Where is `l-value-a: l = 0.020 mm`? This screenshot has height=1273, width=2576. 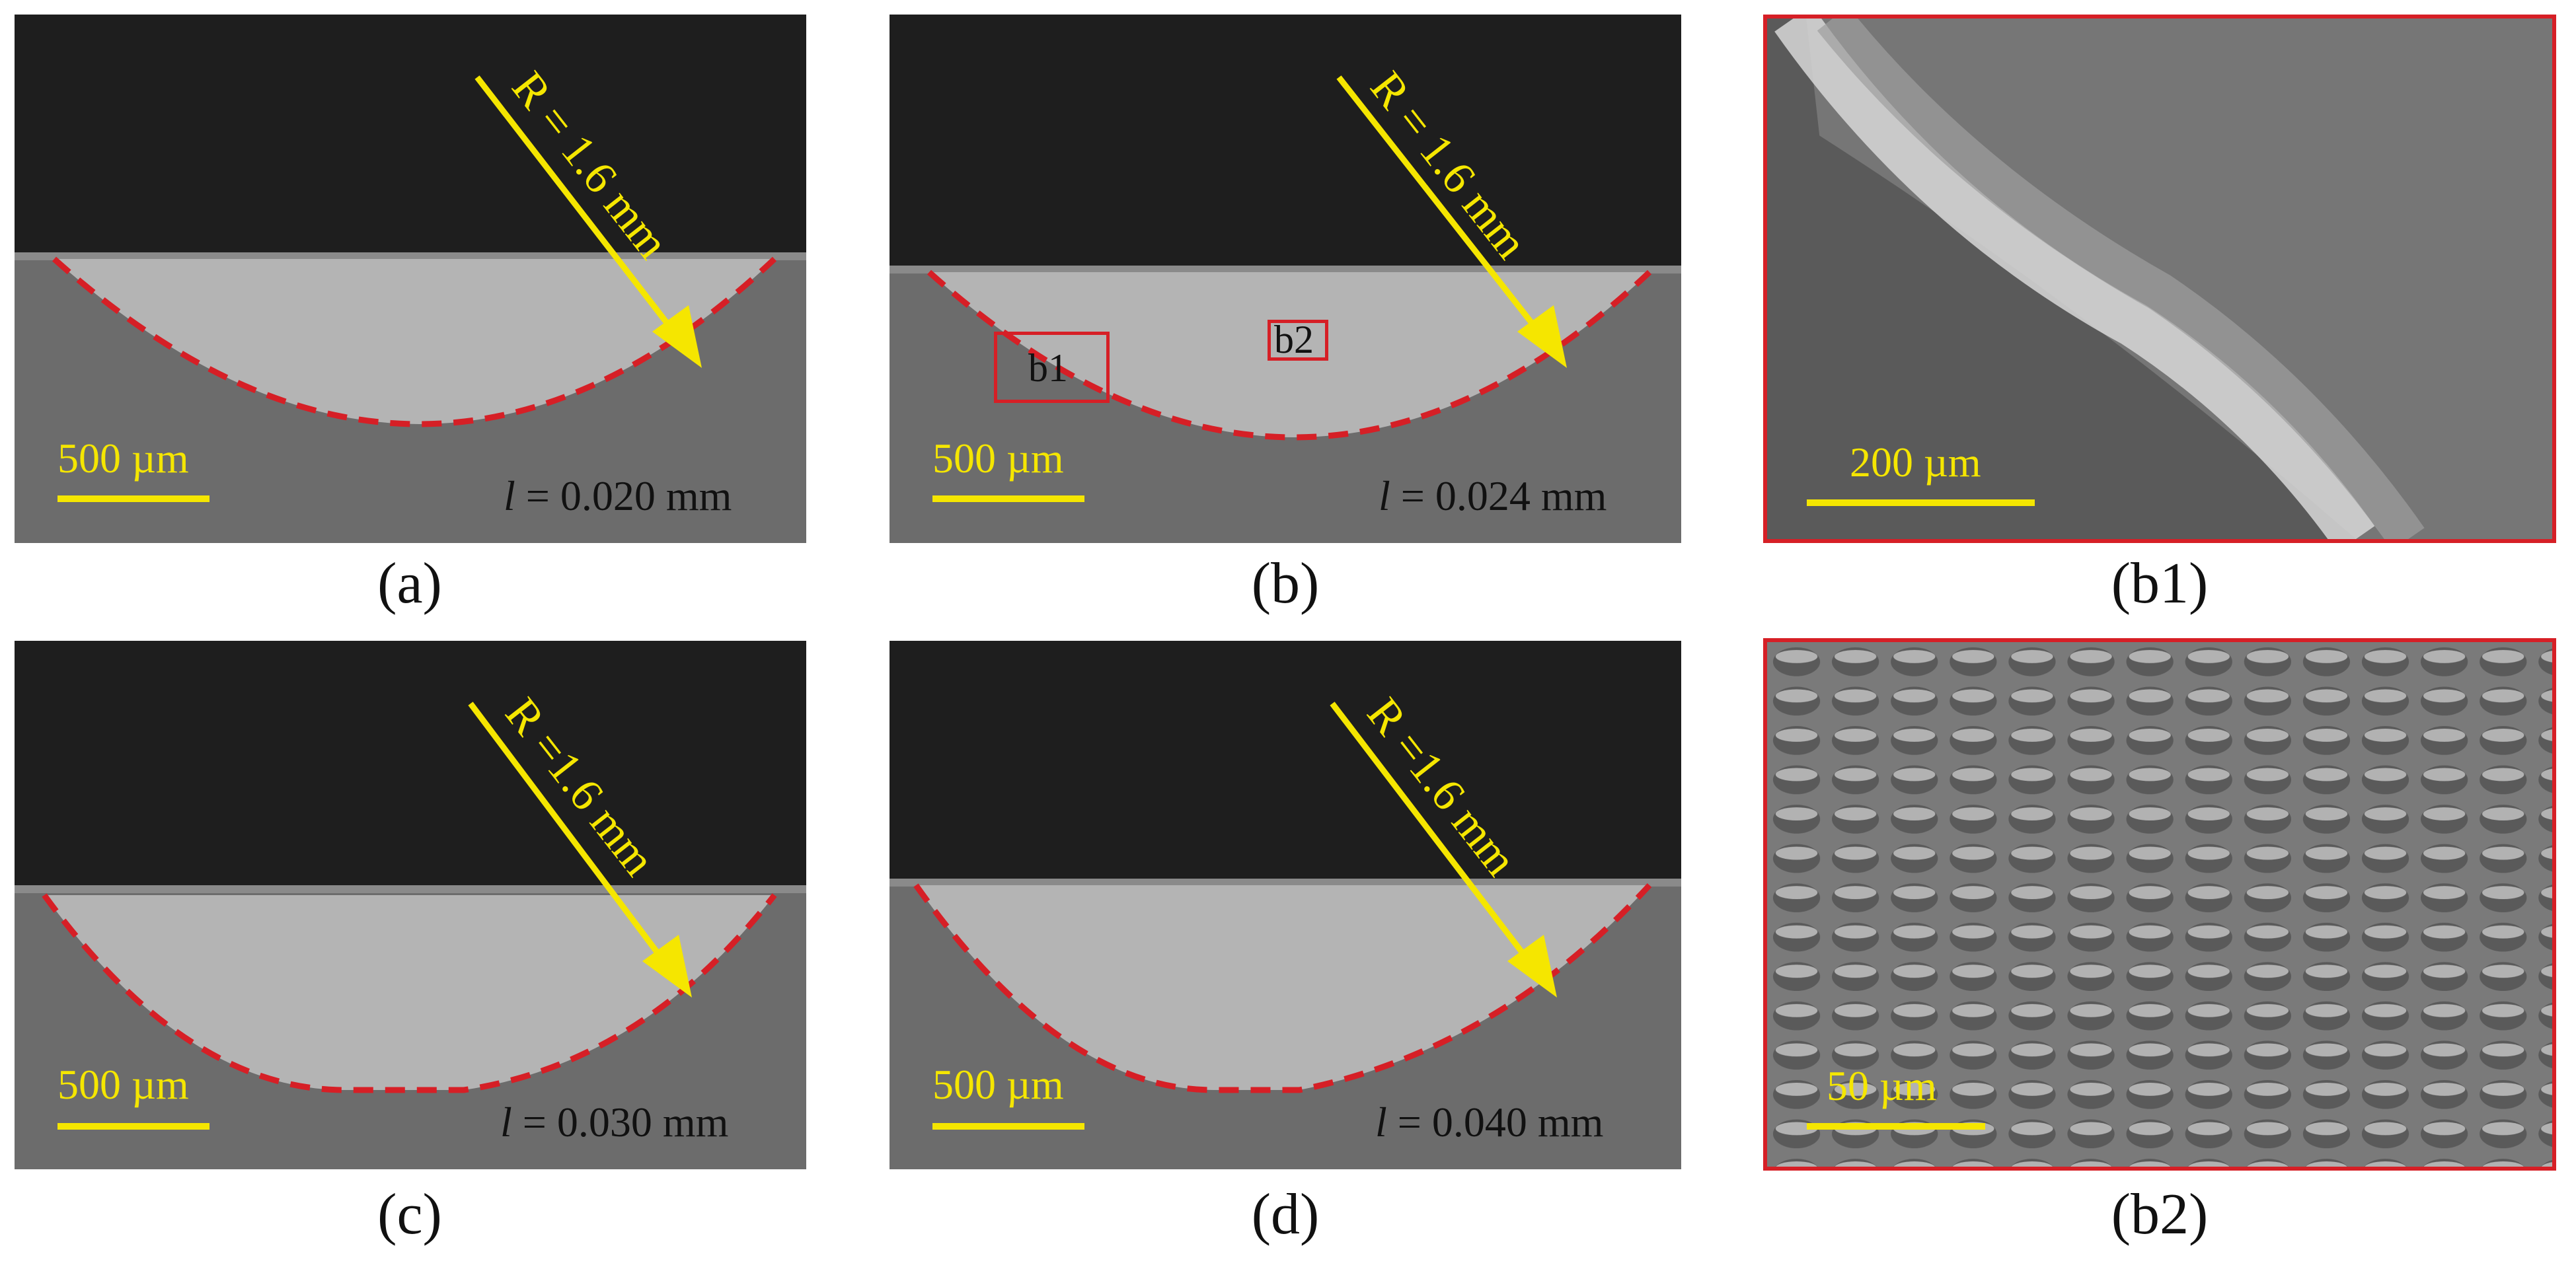
l-value-a: l = 0.020 mm is located at coordinates (618, 496).